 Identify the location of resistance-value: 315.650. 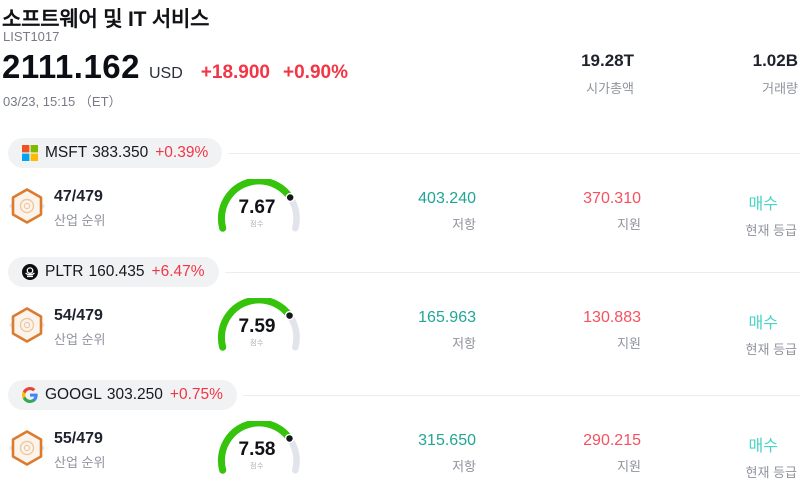
(447, 440).